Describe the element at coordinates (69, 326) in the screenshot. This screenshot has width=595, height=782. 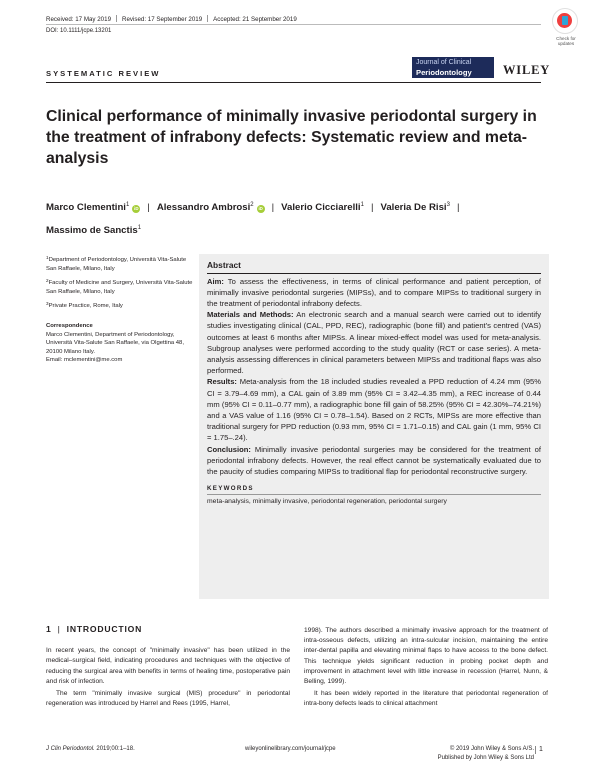
I see `correspondence-heading: Correspondence` at that location.